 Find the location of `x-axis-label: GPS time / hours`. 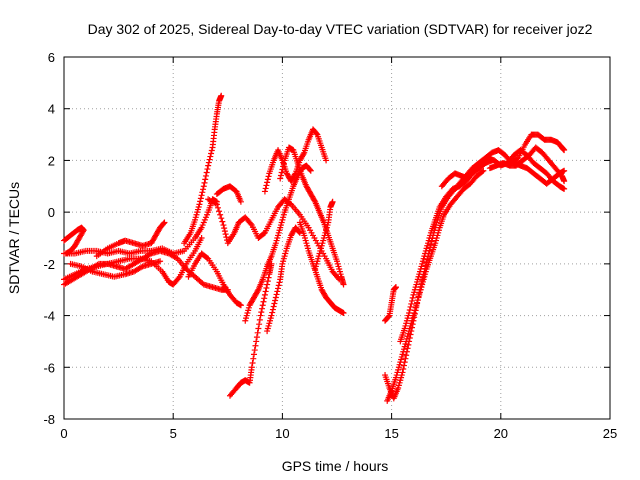

x-axis-label: GPS time / hours is located at coordinates (335, 466).